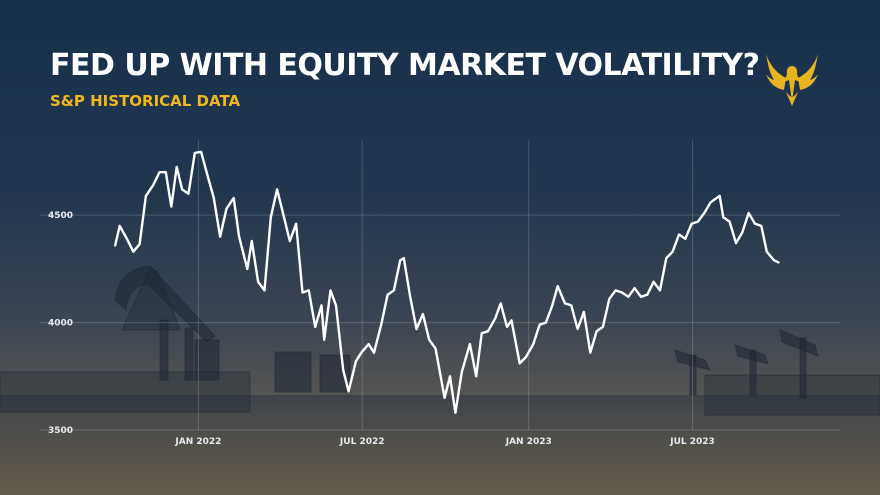  What do you see at coordinates (60, 324) in the screenshot?
I see `y-tick-label: 4000` at bounding box center [60, 324].